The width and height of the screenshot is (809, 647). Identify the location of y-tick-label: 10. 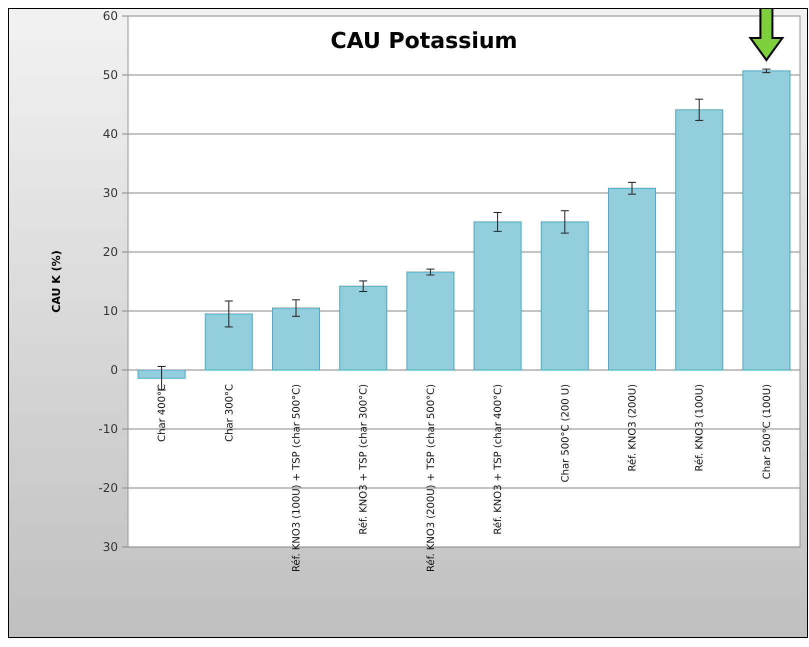
(110, 311).